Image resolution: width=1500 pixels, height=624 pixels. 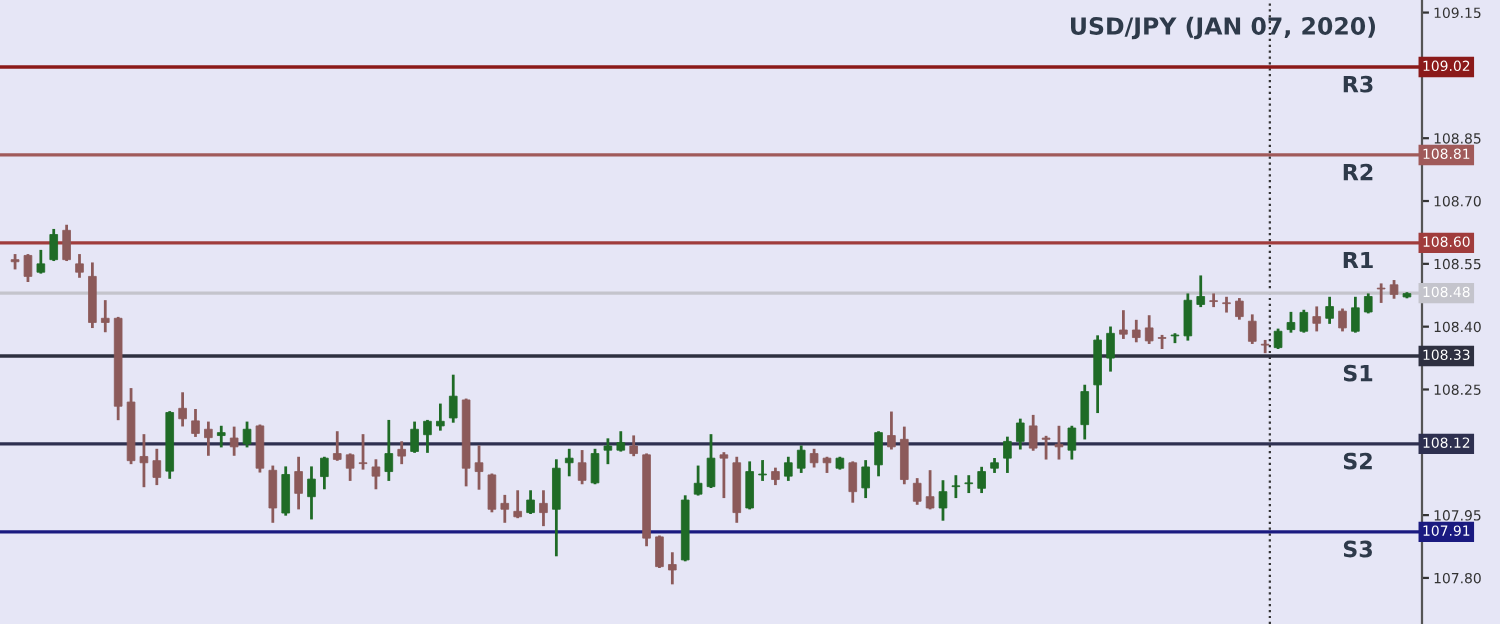 What do you see at coordinates (1223, 28) in the screenshot?
I see `text: USD/JPY (JAN 07, 2020)` at bounding box center [1223, 28].